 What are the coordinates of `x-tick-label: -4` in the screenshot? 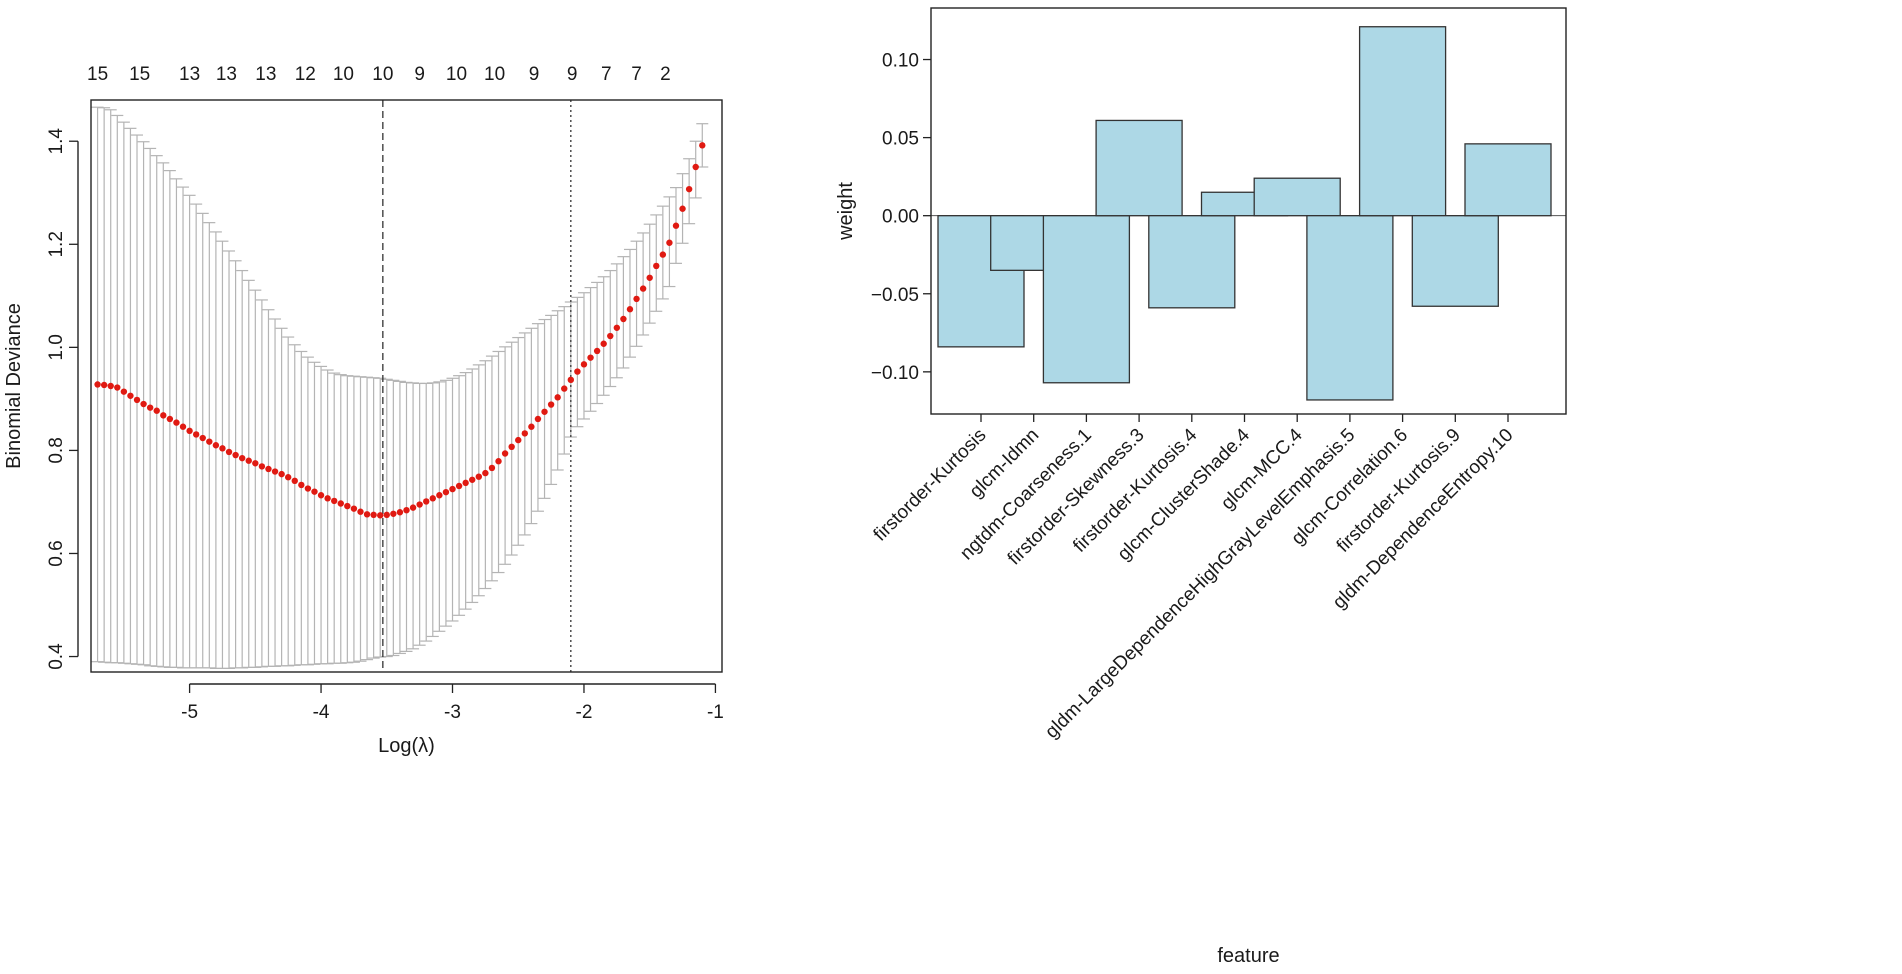 It's located at (321, 712).